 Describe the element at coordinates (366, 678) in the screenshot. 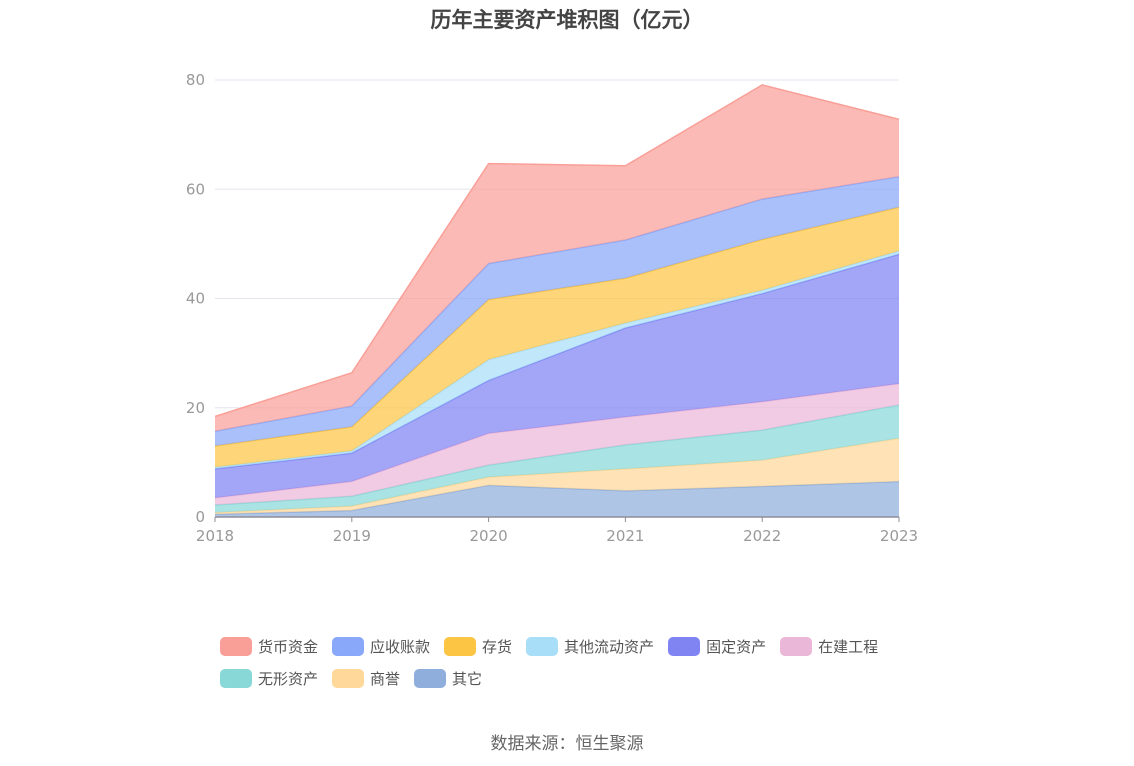

I see `legend-item-goodwill: 商誉` at that location.